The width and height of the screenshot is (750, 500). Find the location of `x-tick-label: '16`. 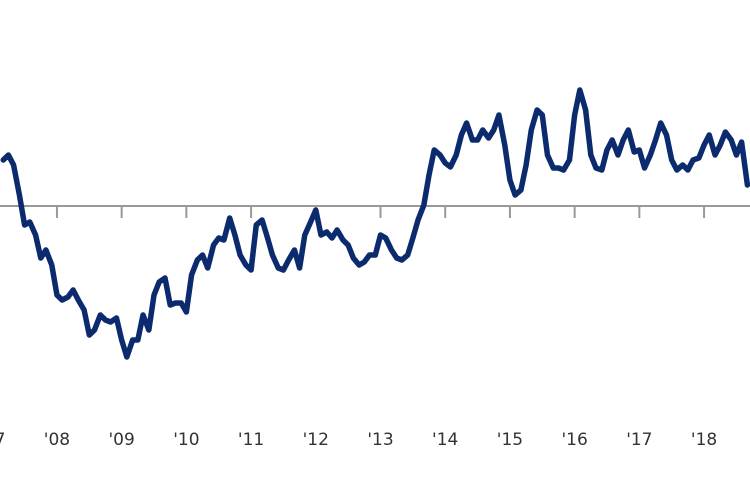

x-tick-label: '16 is located at coordinates (574, 440).